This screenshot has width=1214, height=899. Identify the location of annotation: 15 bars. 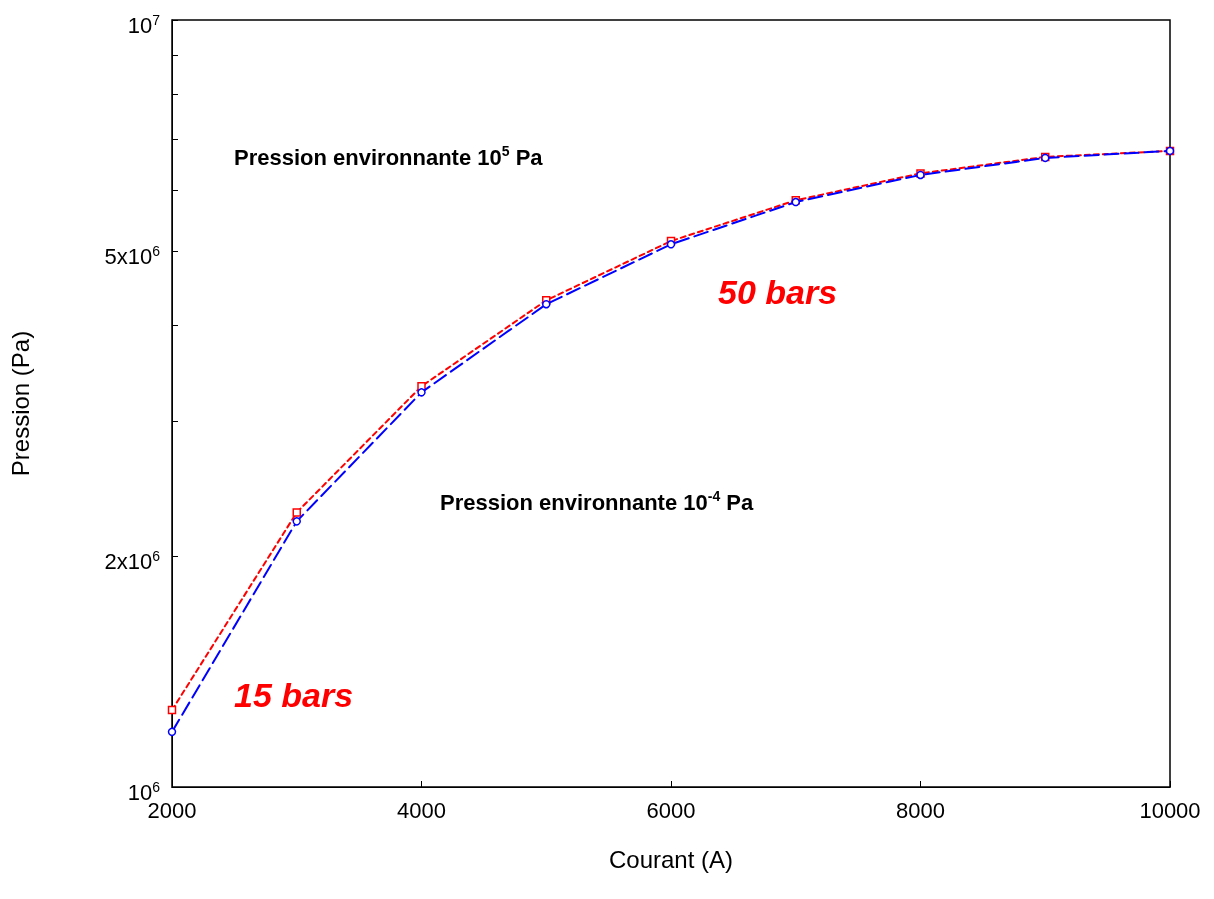
(294, 695).